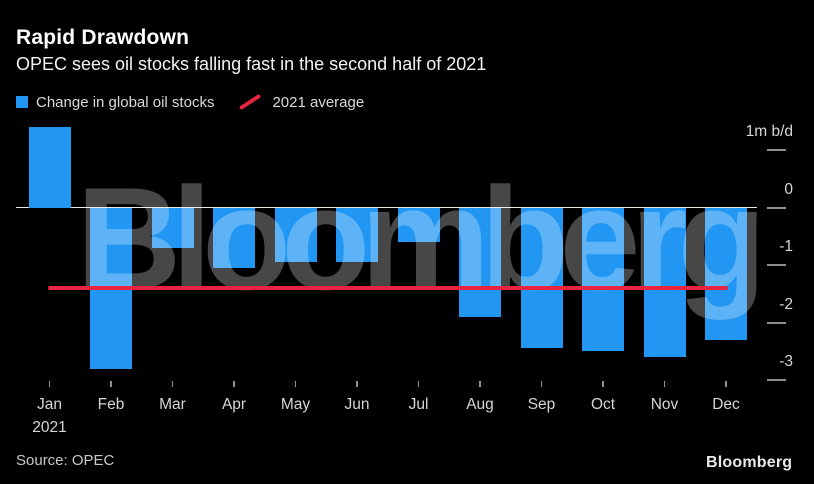  I want to click on bar-nov, so click(664, 282).